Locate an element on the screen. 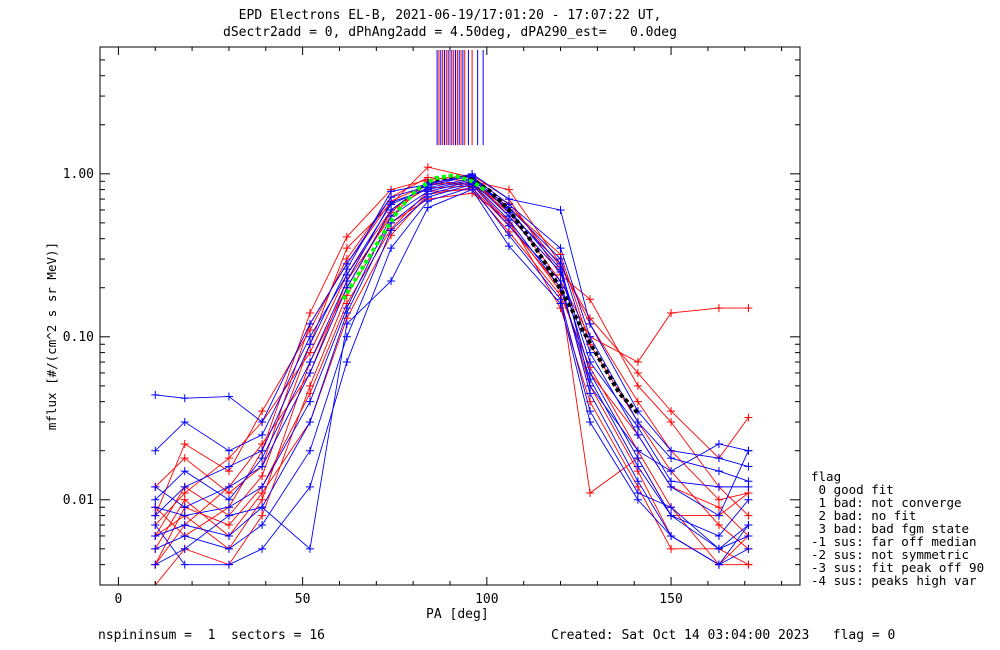 The height and width of the screenshot is (650, 1000). legend-item: 1 bad: not converge is located at coordinates (886, 502).